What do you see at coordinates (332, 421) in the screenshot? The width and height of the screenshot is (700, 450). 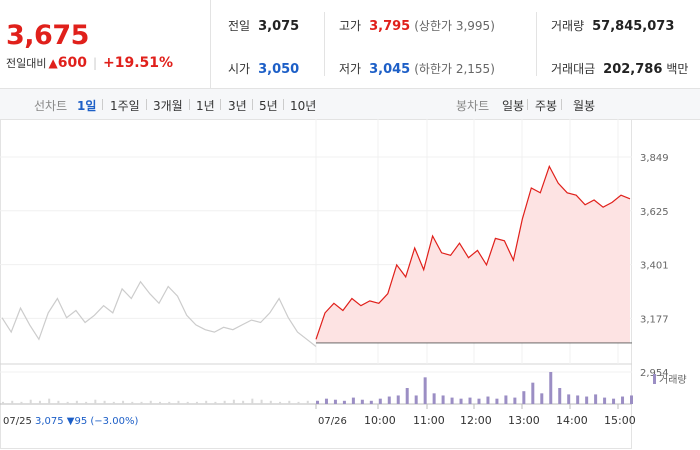 I see `x-tick-label: 07/26` at bounding box center [332, 421].